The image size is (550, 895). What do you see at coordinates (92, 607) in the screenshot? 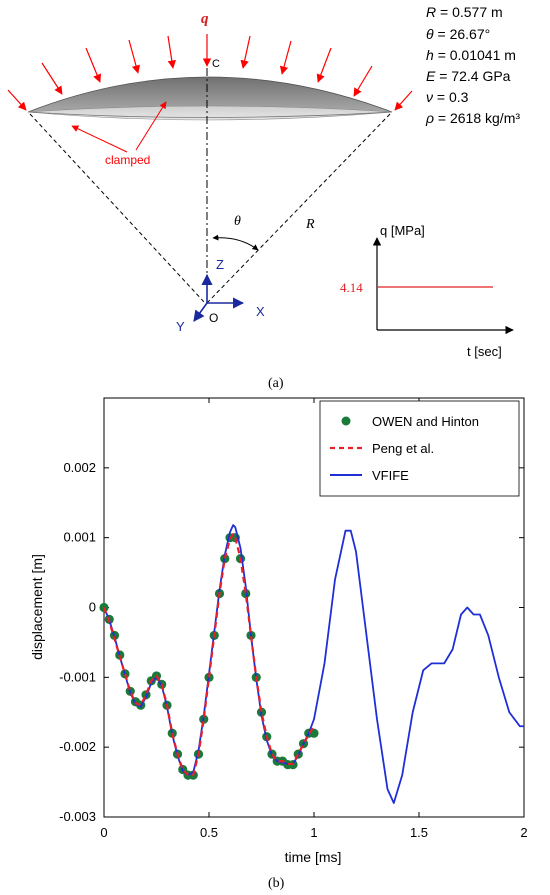
I see `y-tick-label: 0` at bounding box center [92, 607].